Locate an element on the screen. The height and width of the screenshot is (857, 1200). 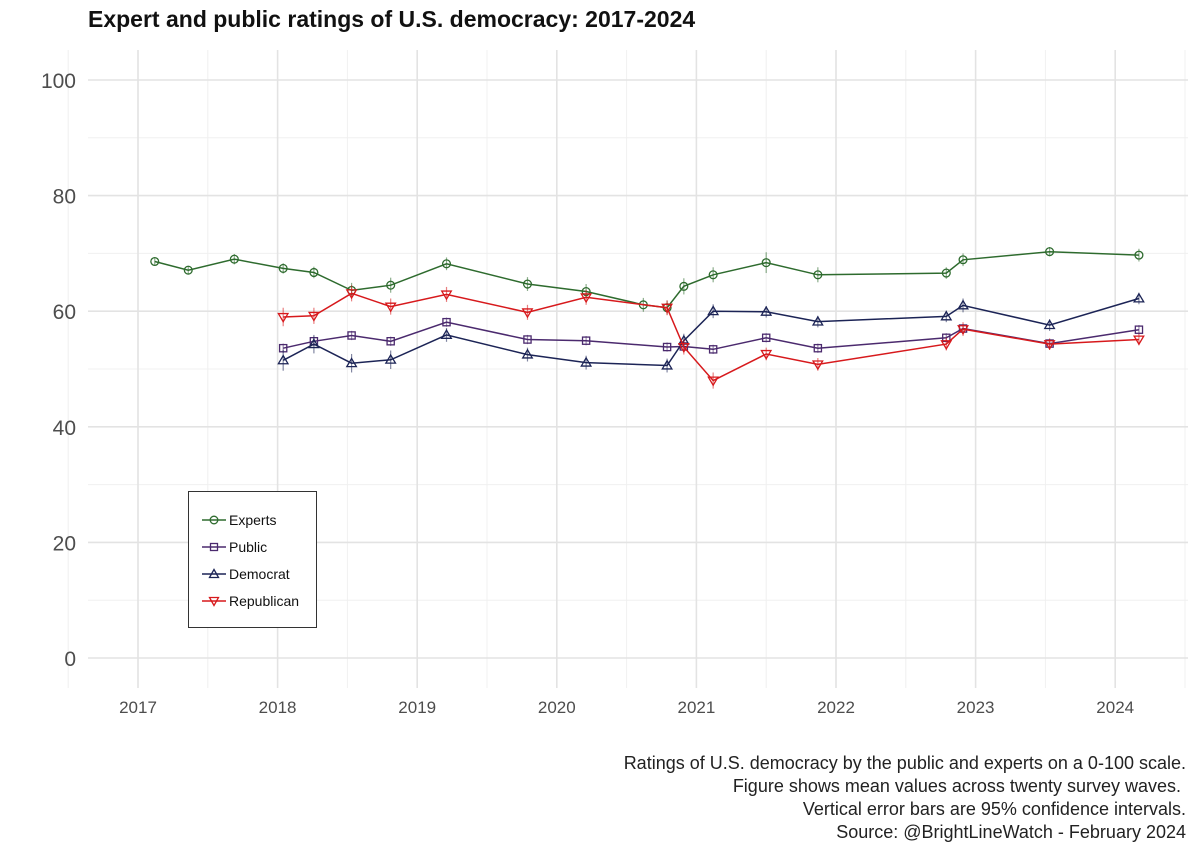
legend-item-public: Public is located at coordinates (234, 547).